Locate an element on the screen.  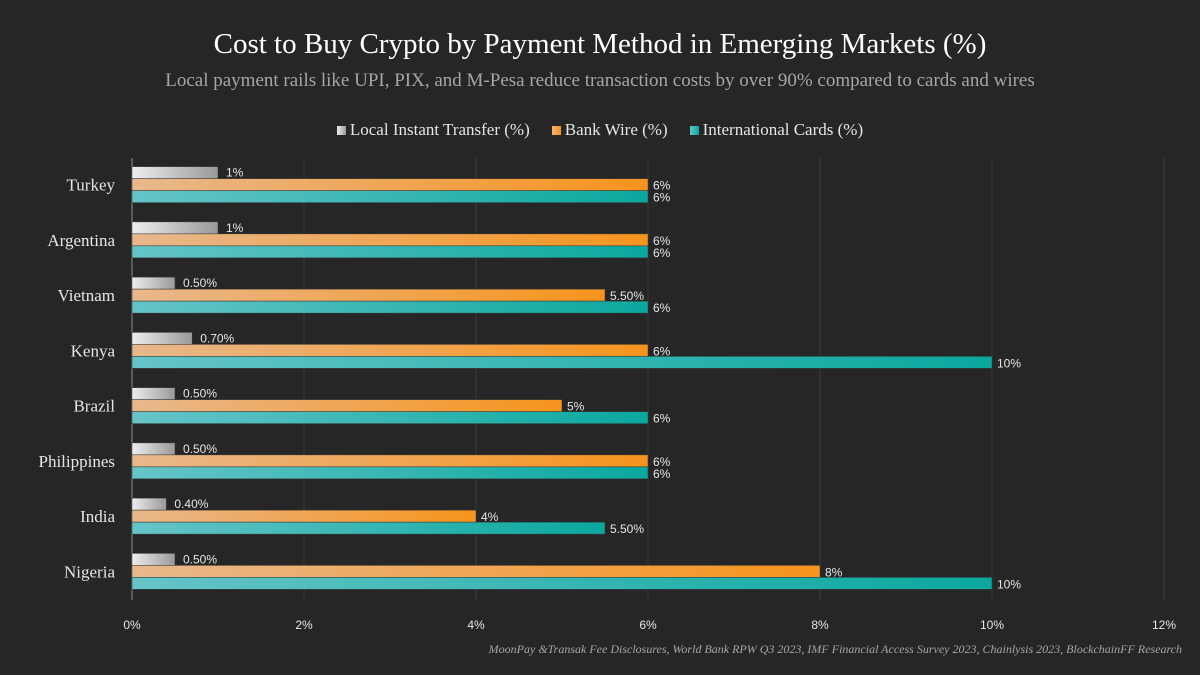
data-label: 0.40% is located at coordinates (191, 504).